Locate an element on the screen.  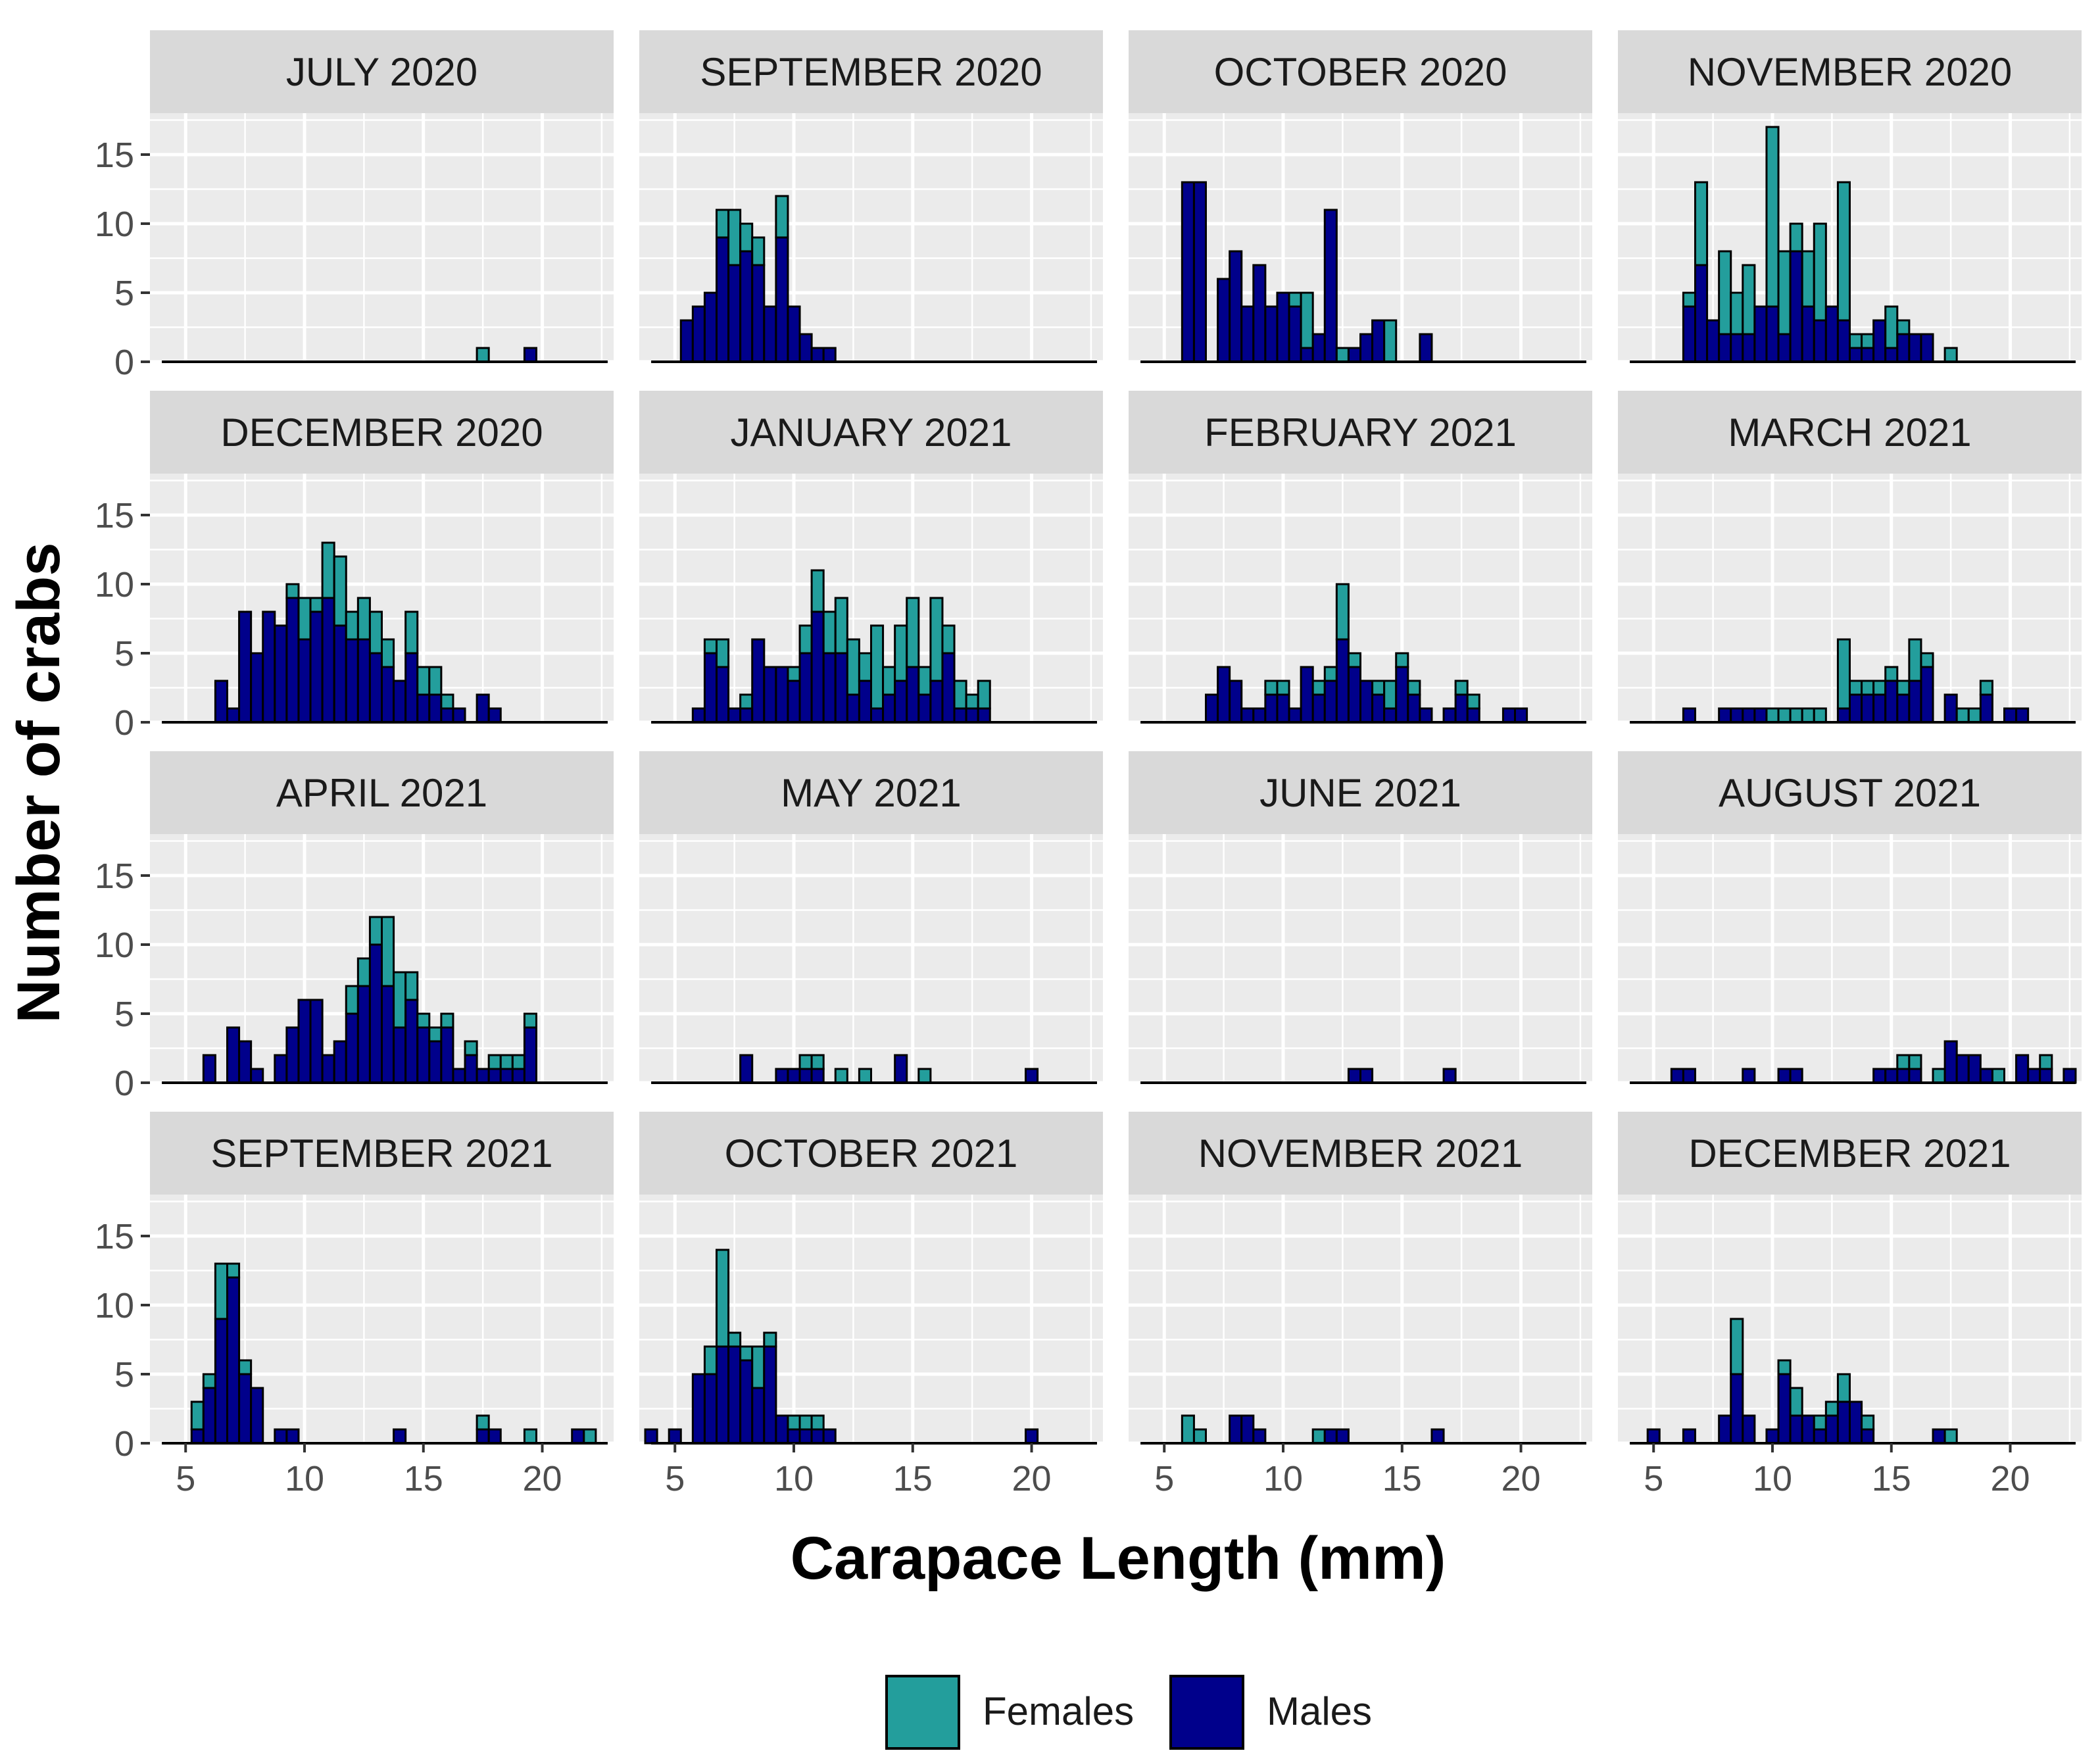
facet-title: OCTOBER 2021 is located at coordinates (872, 1153).